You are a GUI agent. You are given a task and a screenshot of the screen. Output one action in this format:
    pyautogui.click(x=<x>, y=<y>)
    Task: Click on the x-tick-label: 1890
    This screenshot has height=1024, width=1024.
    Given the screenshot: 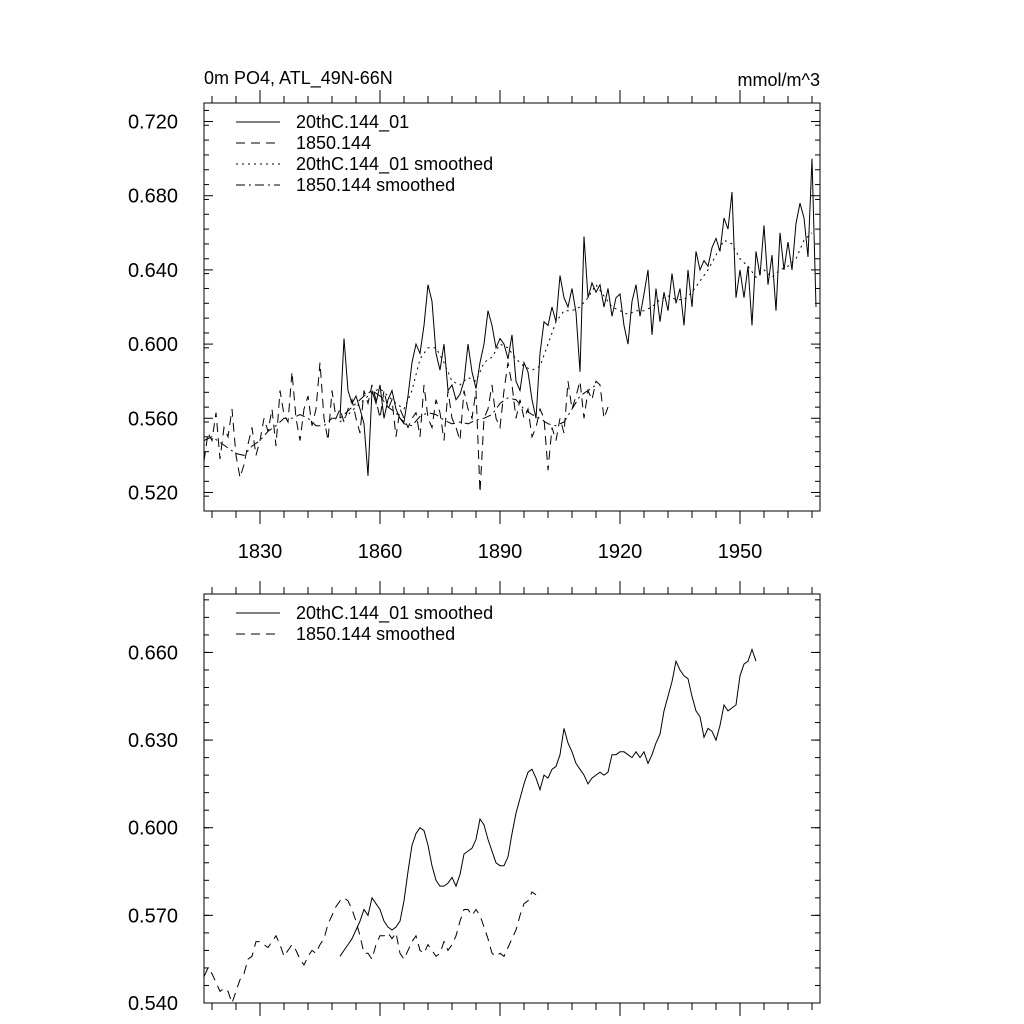 What is the action you would take?
    pyautogui.click(x=500, y=552)
    